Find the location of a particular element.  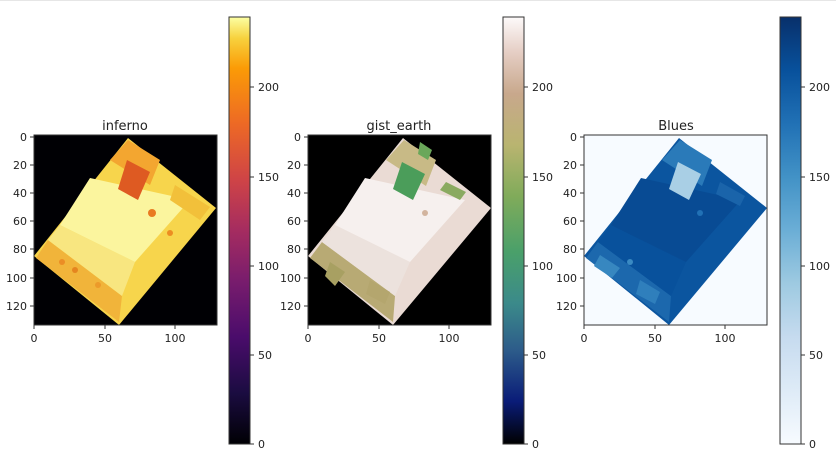

chart-title: Blues is located at coordinates (676, 126).